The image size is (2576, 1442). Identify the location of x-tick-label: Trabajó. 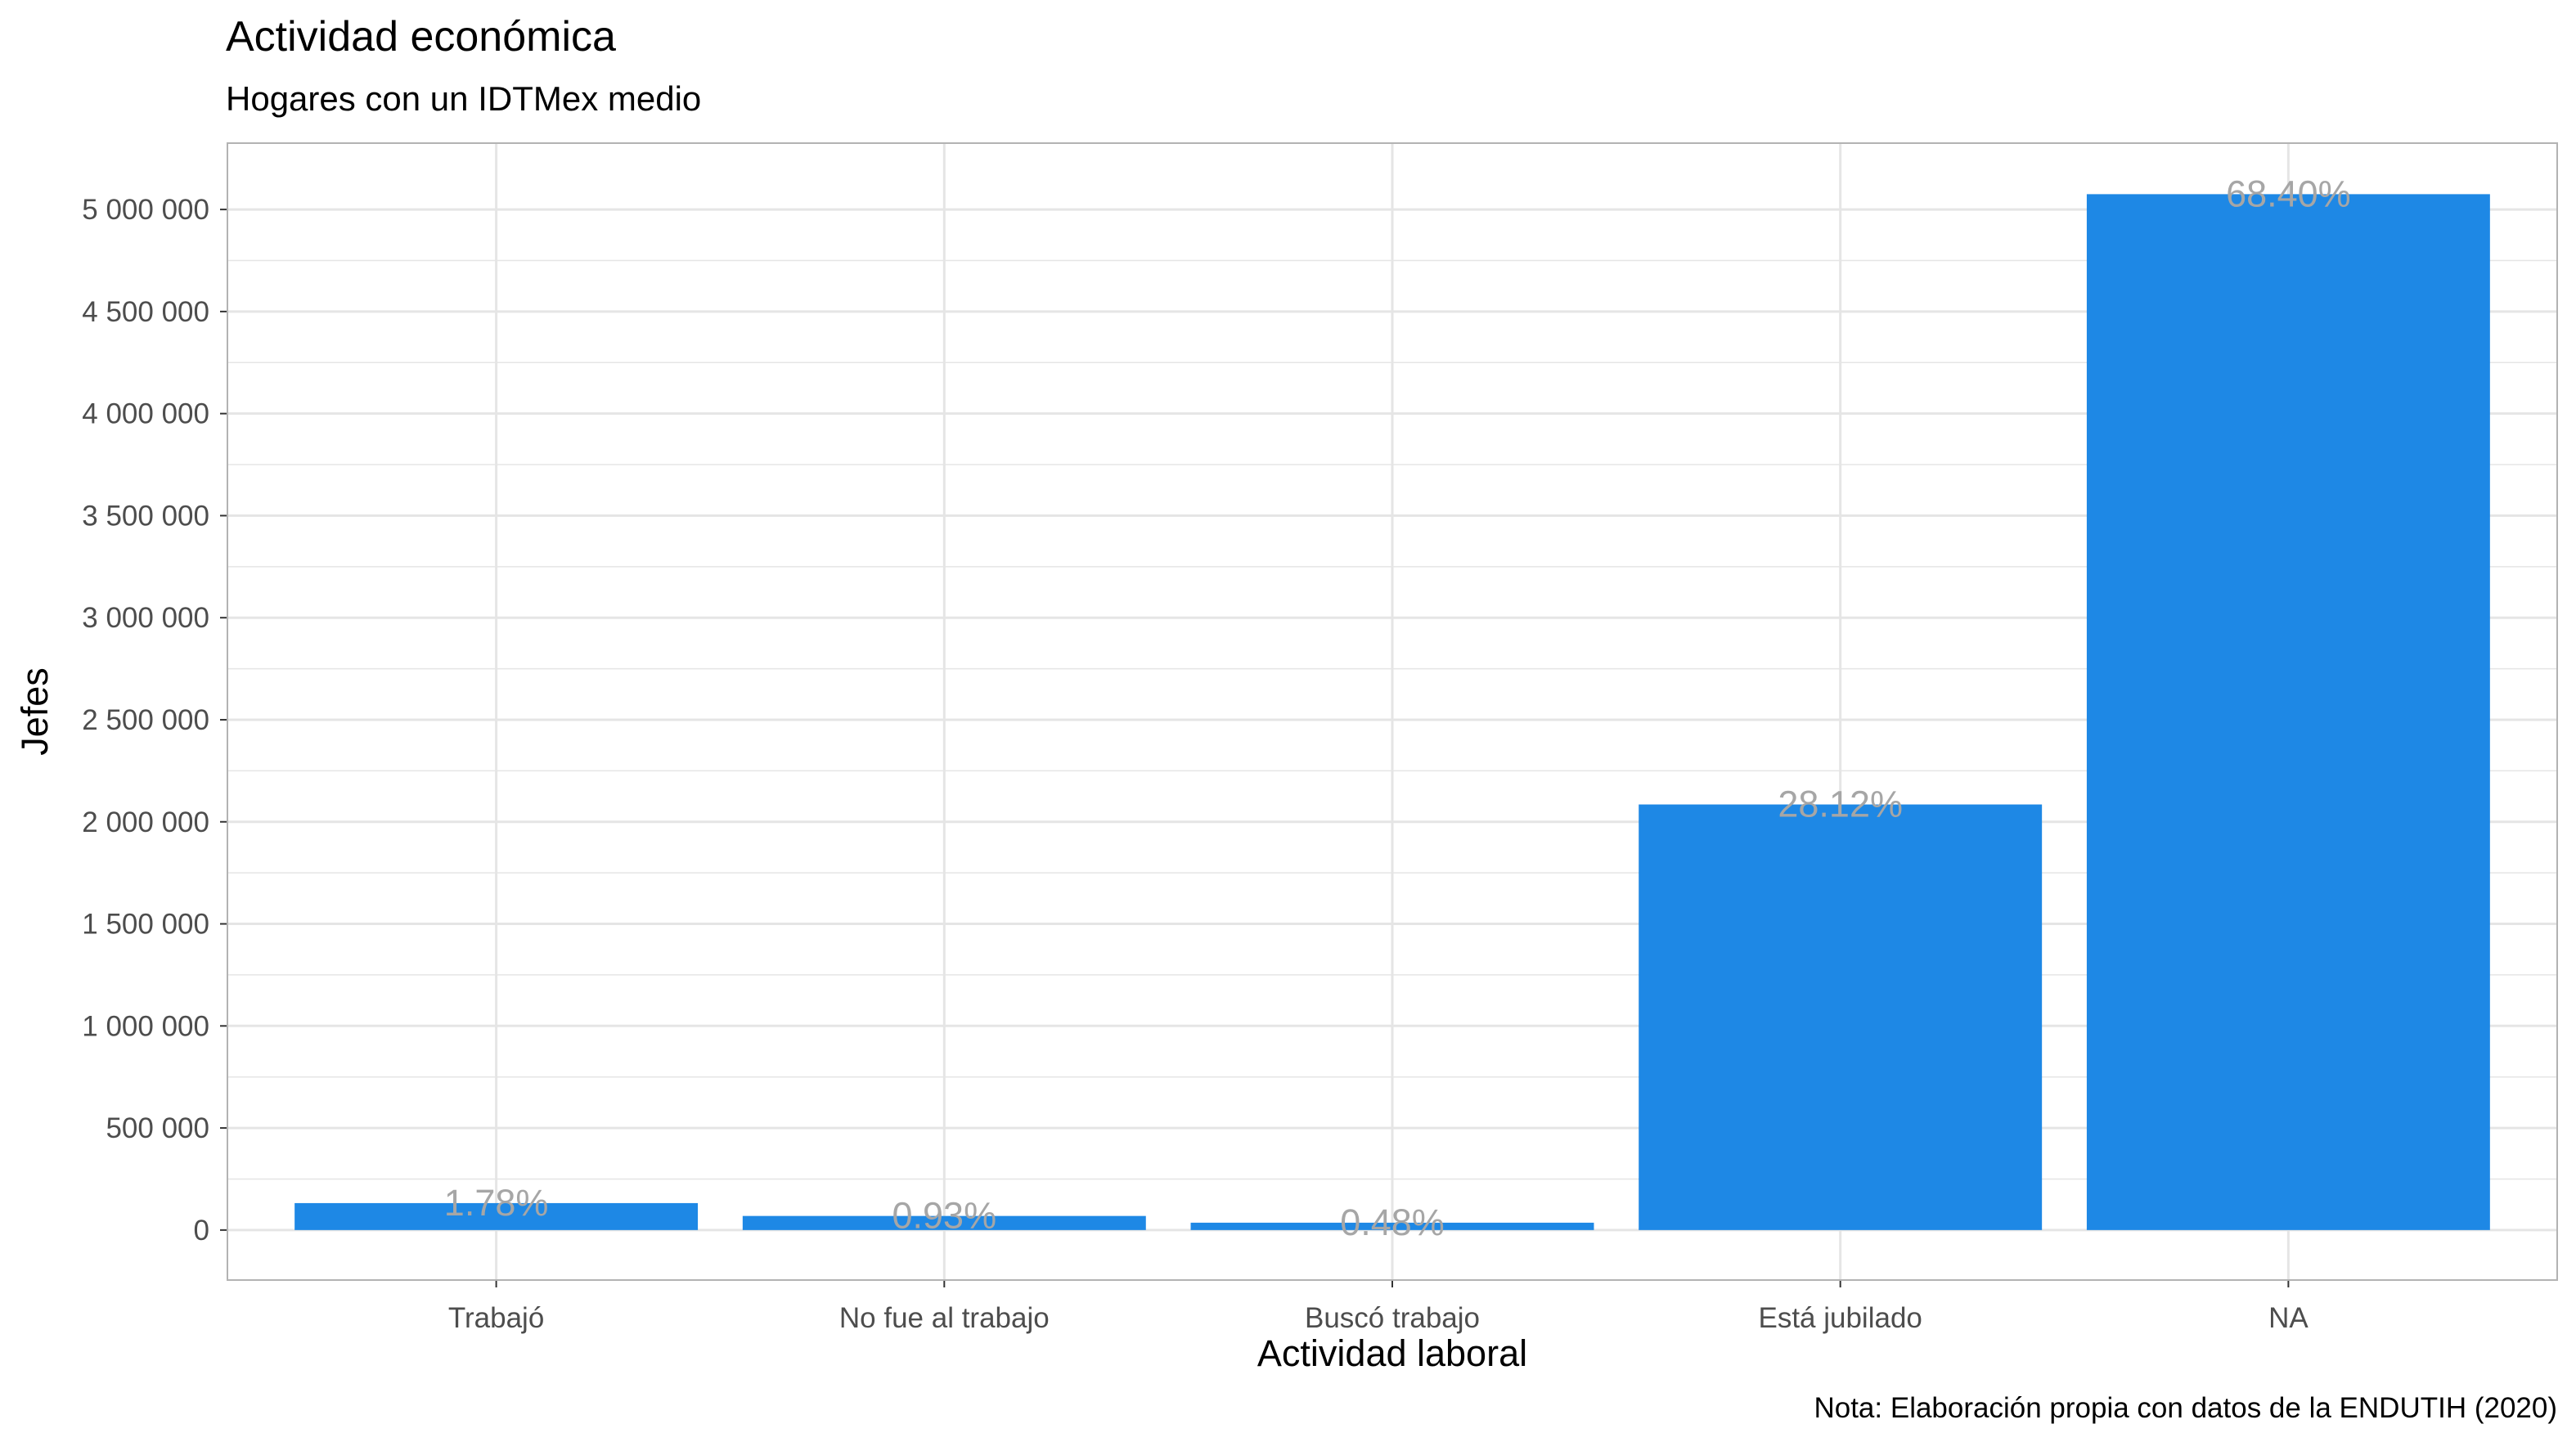
(496, 1318).